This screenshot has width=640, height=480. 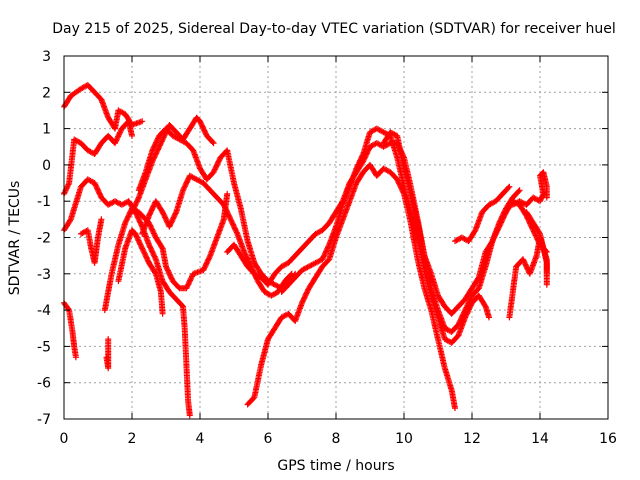 I want to click on x-tick-label: 4, so click(x=200, y=439).